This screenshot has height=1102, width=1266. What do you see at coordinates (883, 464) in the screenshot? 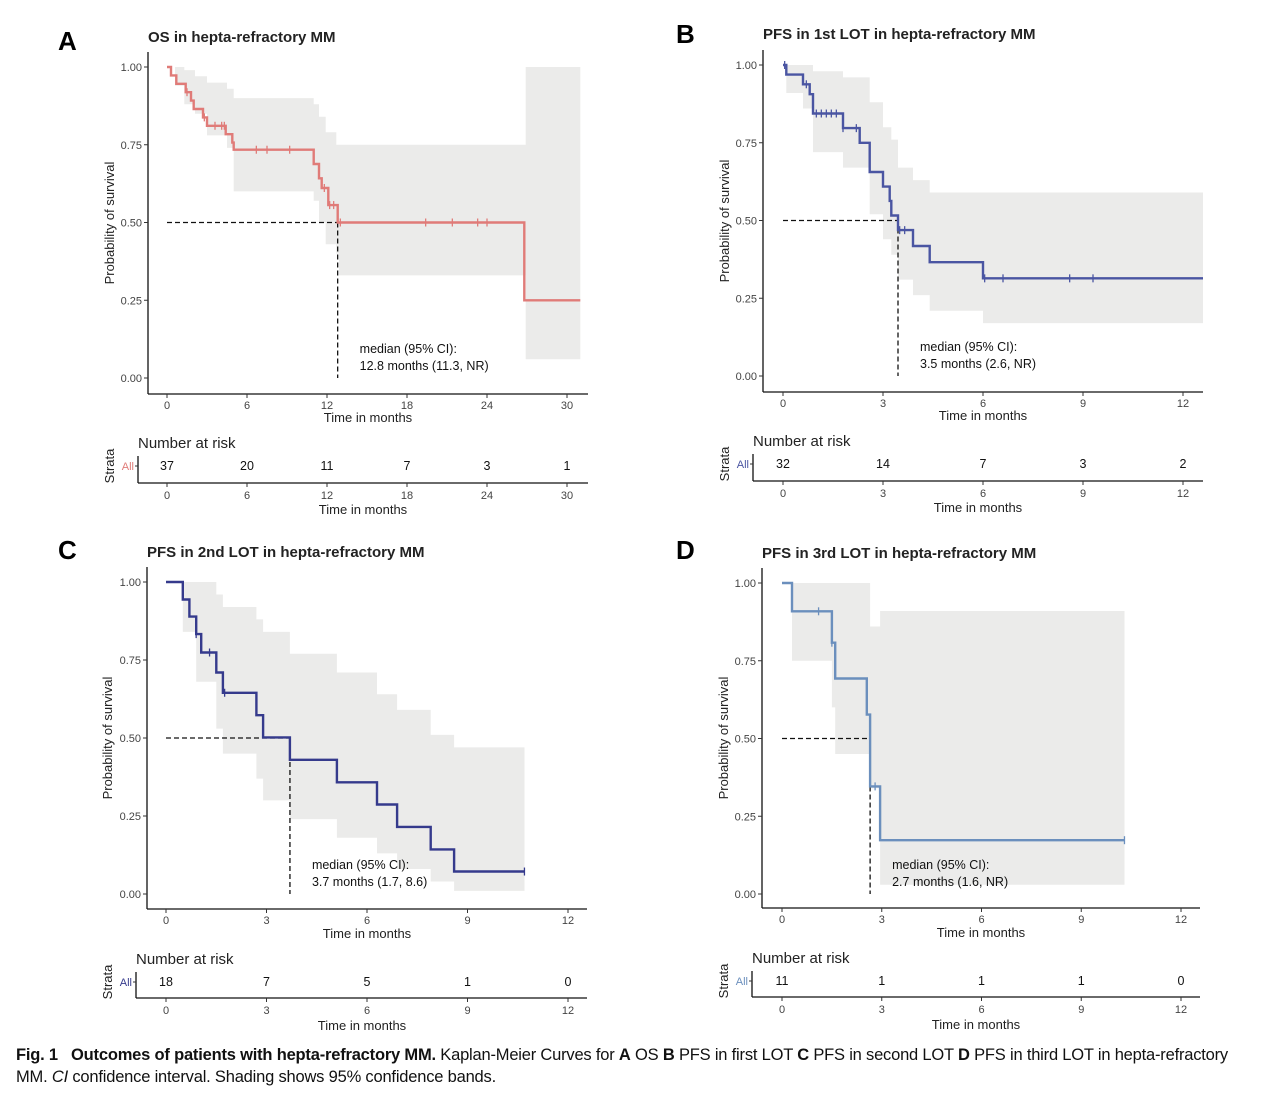
I see `risk-count: 14` at bounding box center [883, 464].